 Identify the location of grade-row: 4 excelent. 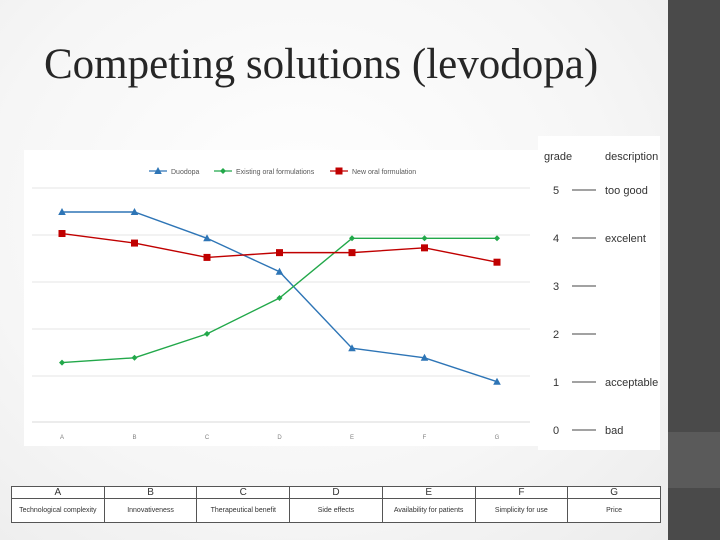
(599, 239).